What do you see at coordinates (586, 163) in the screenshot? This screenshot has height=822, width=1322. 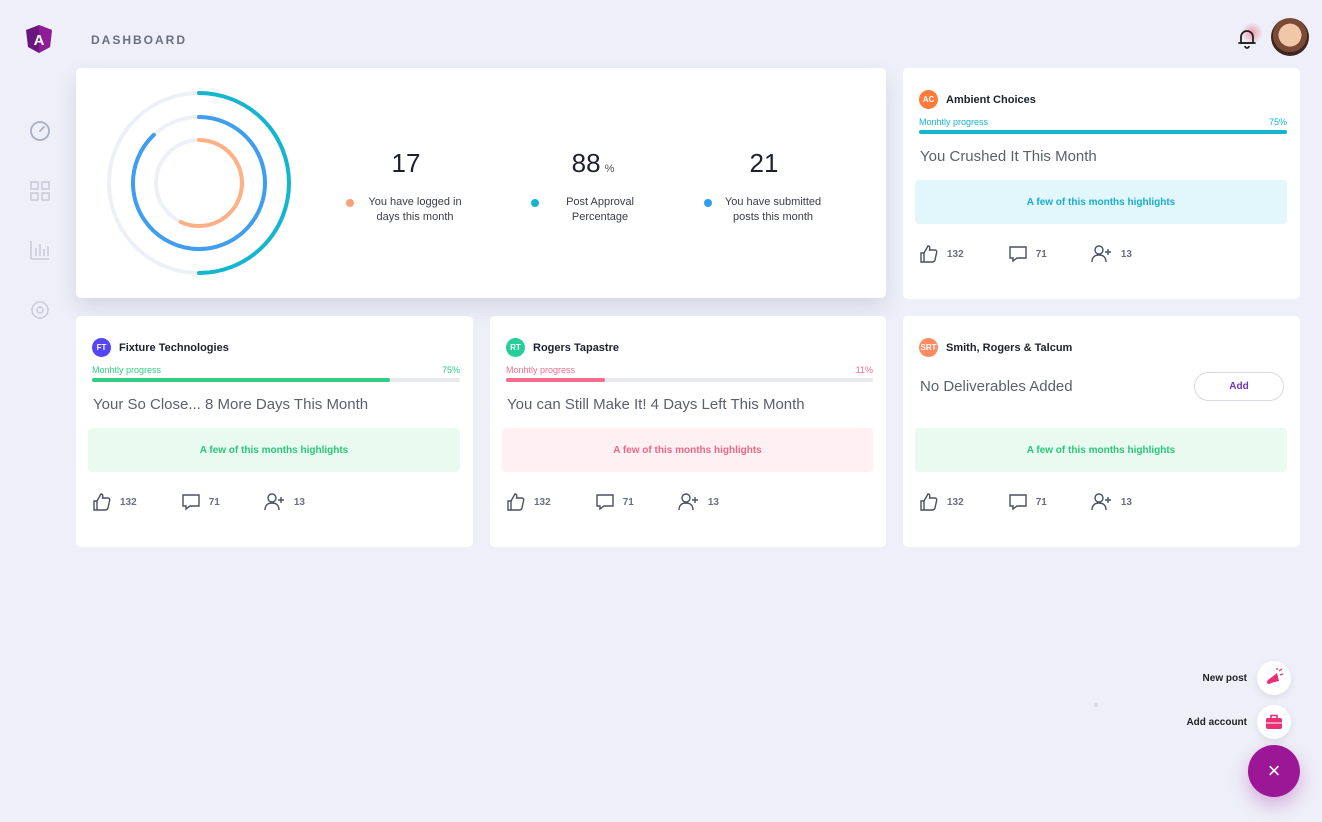 I see `stat-value: 88` at bounding box center [586, 163].